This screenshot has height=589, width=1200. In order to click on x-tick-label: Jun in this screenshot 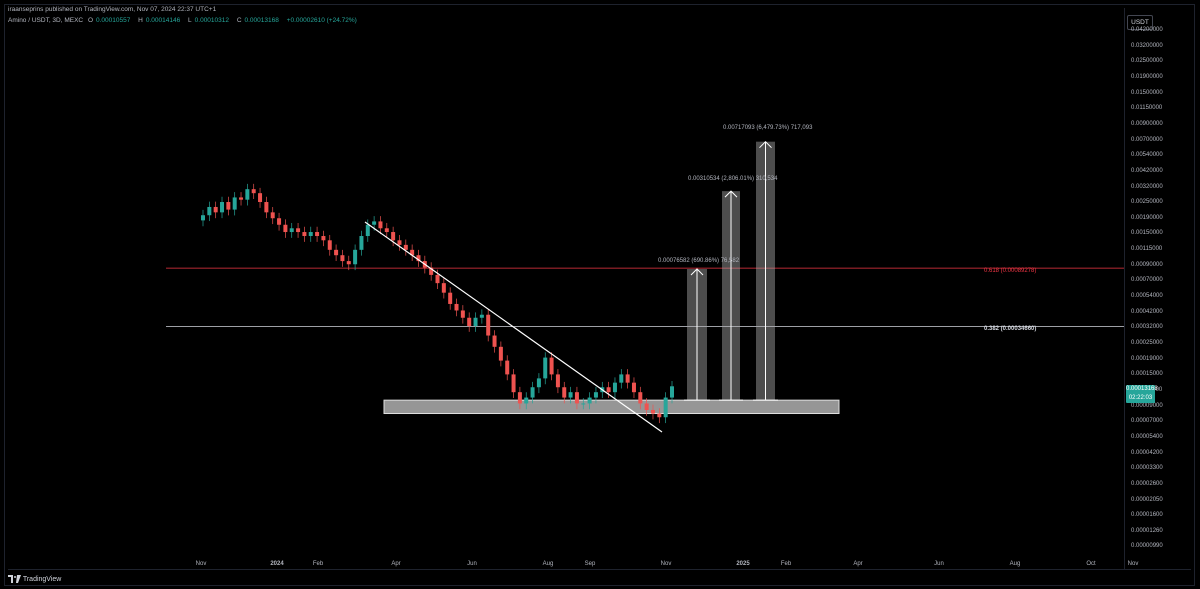, I will do `click(472, 564)`.